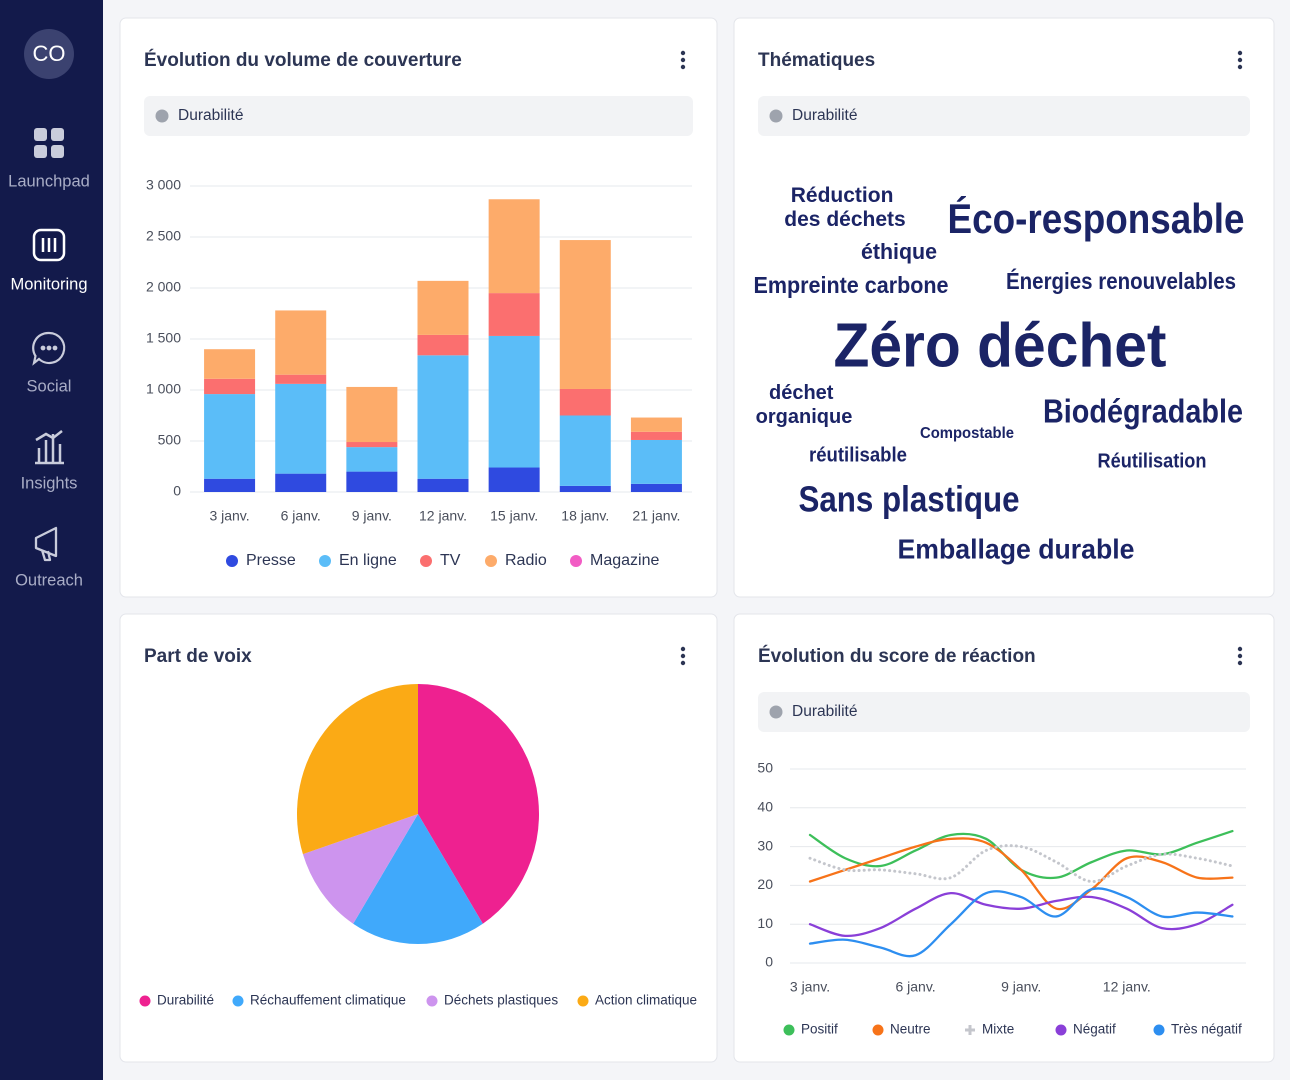 The height and width of the screenshot is (1080, 1290). What do you see at coordinates (776, 116) in the screenshot?
I see `filter-dot` at bounding box center [776, 116].